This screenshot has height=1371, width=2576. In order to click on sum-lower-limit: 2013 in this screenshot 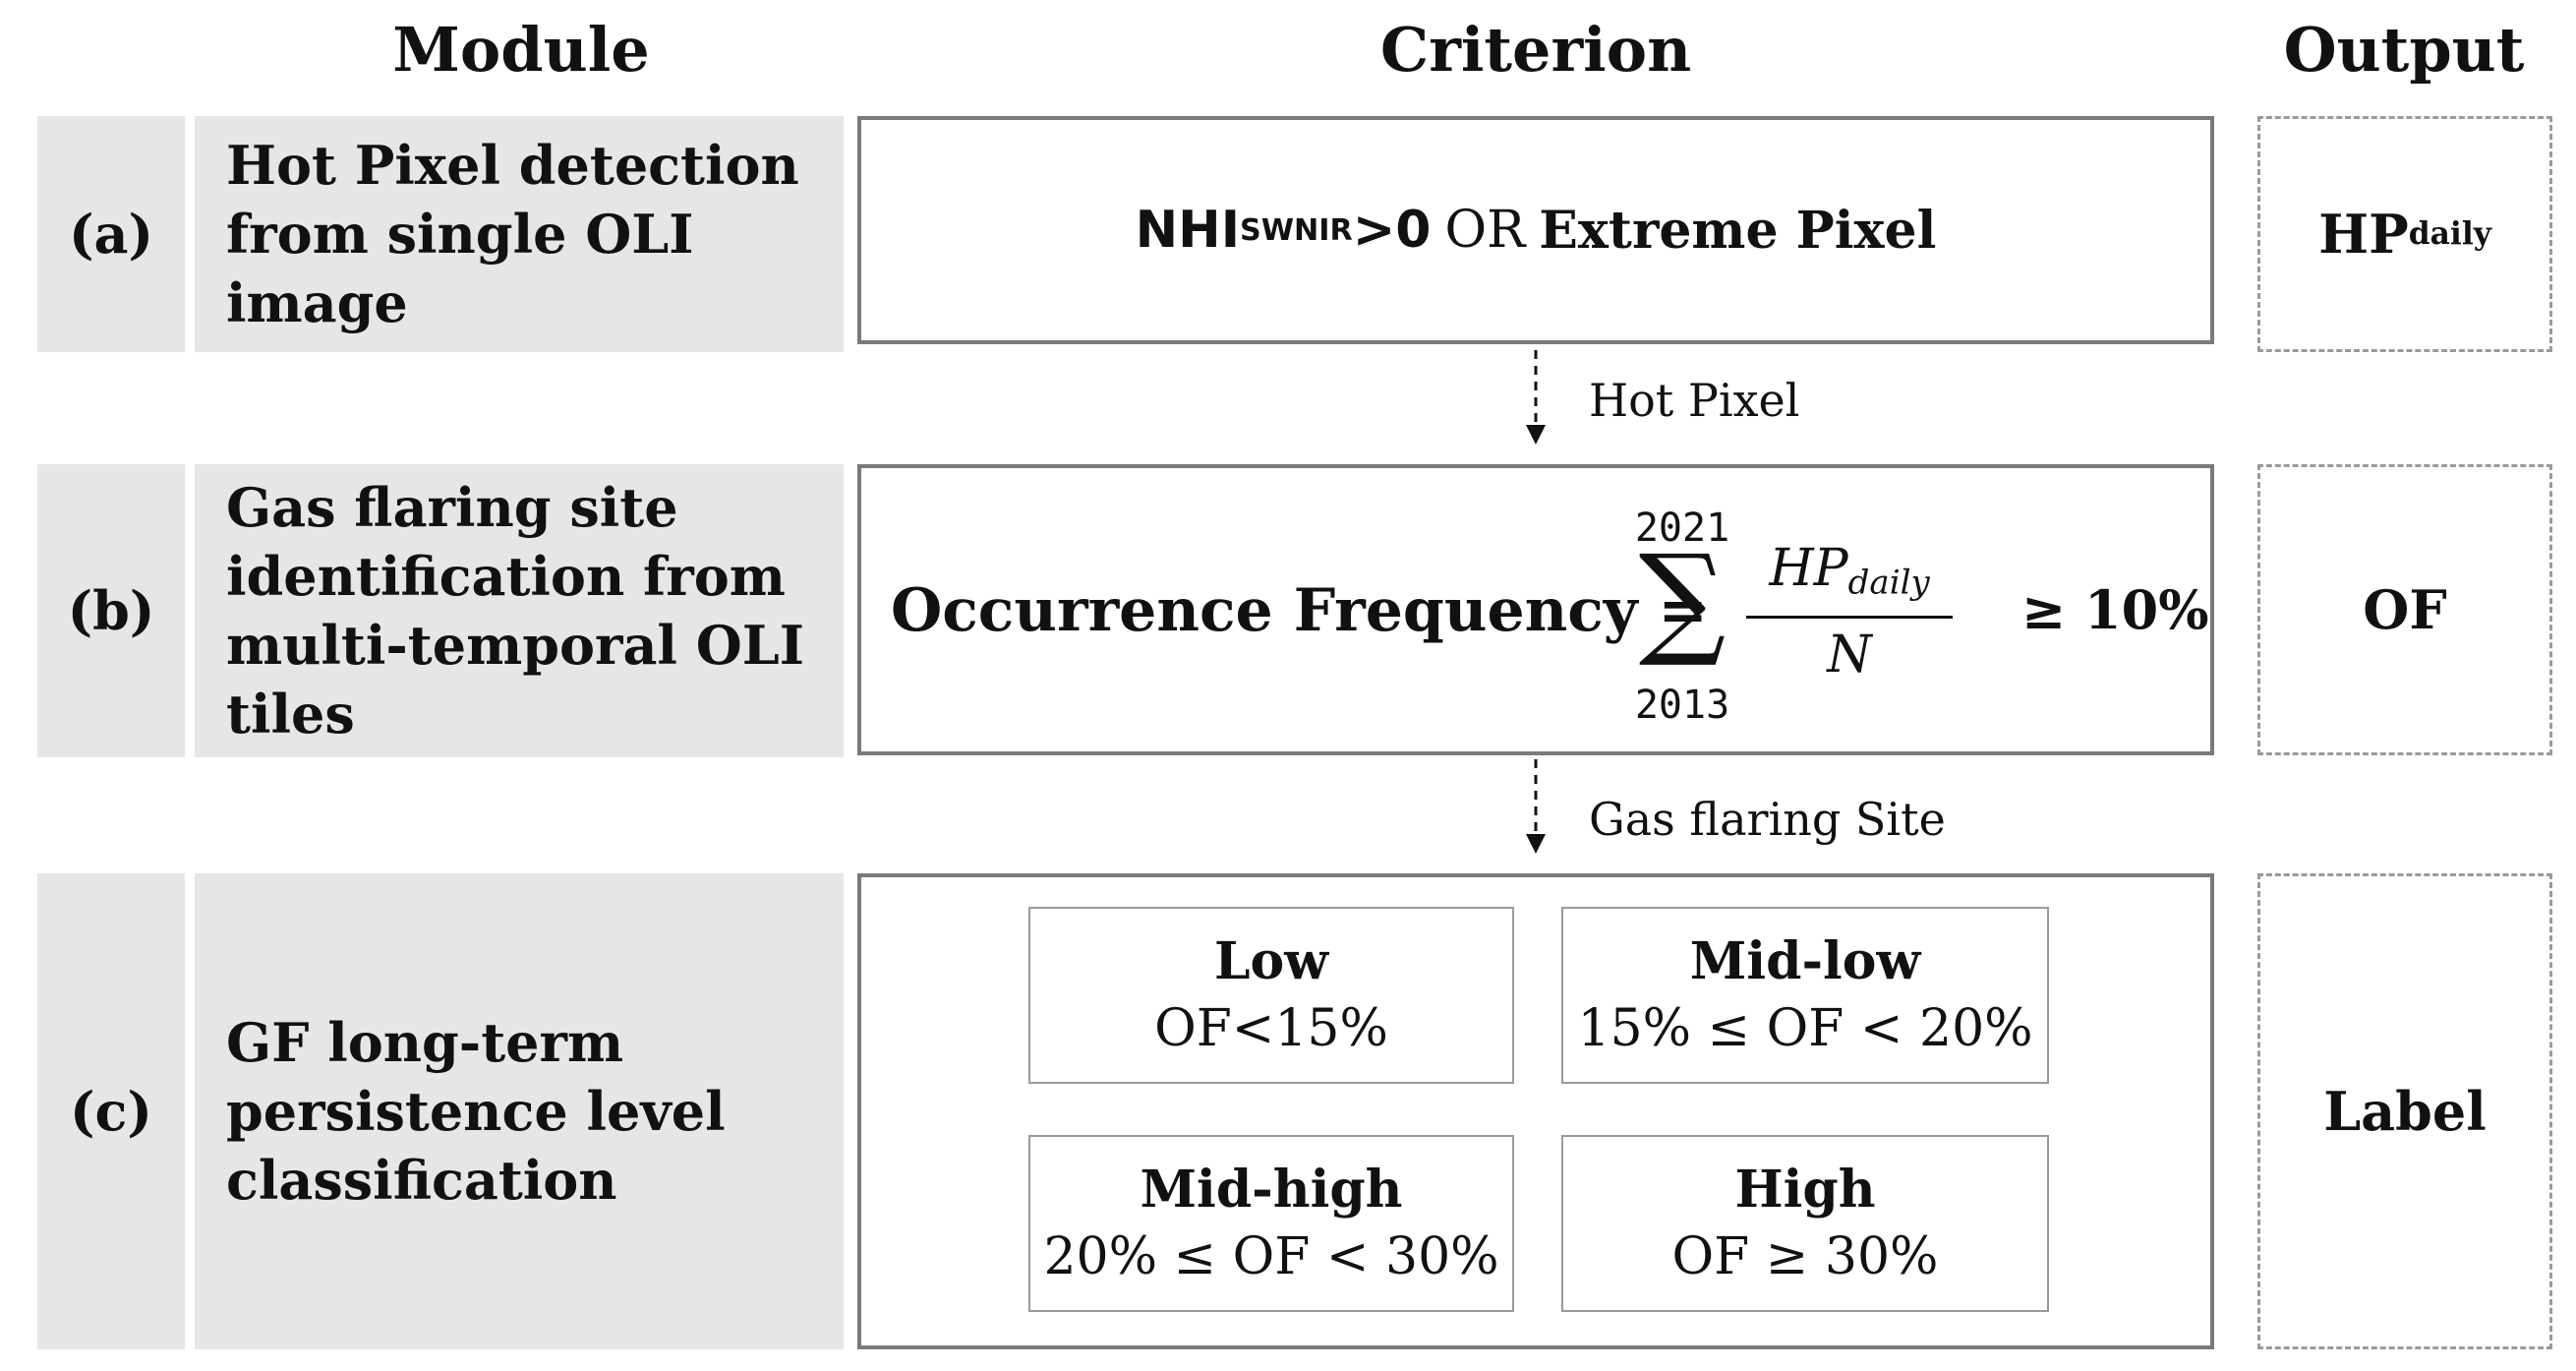, I will do `click(1682, 705)`.